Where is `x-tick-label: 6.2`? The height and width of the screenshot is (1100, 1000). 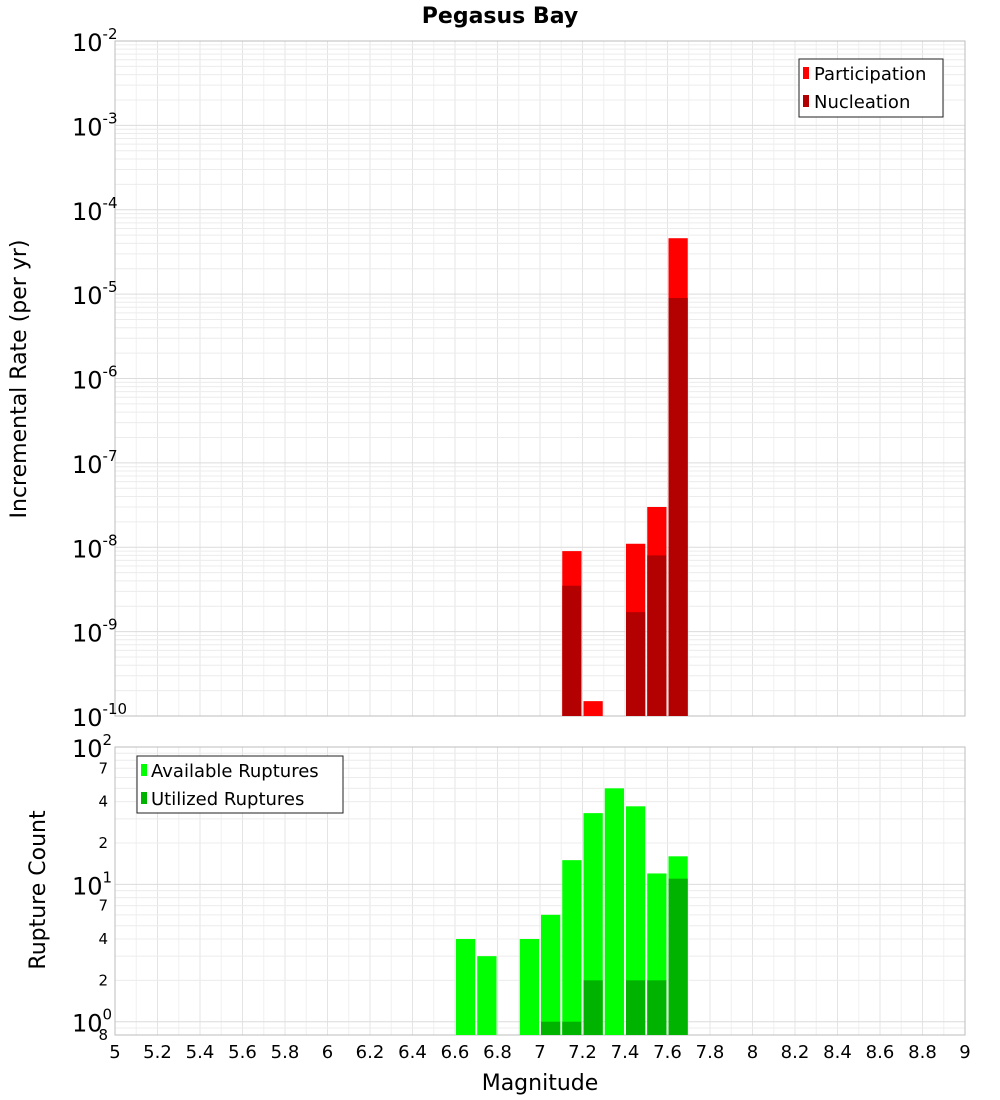 x-tick-label: 6.2 is located at coordinates (370, 1052).